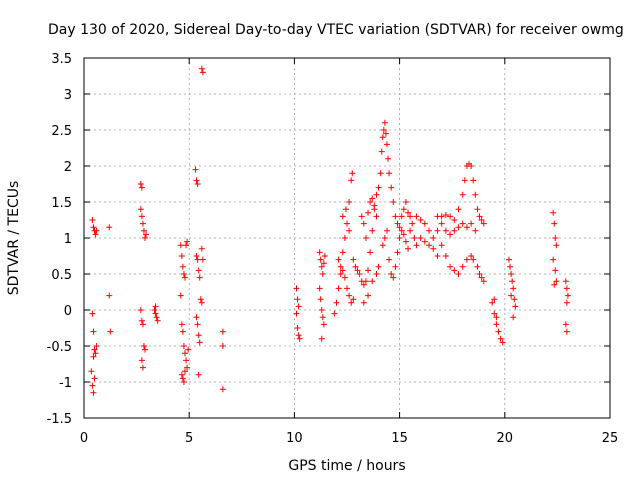 This screenshot has height=480, width=640. I want to click on y-tick-label: 3, so click(68, 95).